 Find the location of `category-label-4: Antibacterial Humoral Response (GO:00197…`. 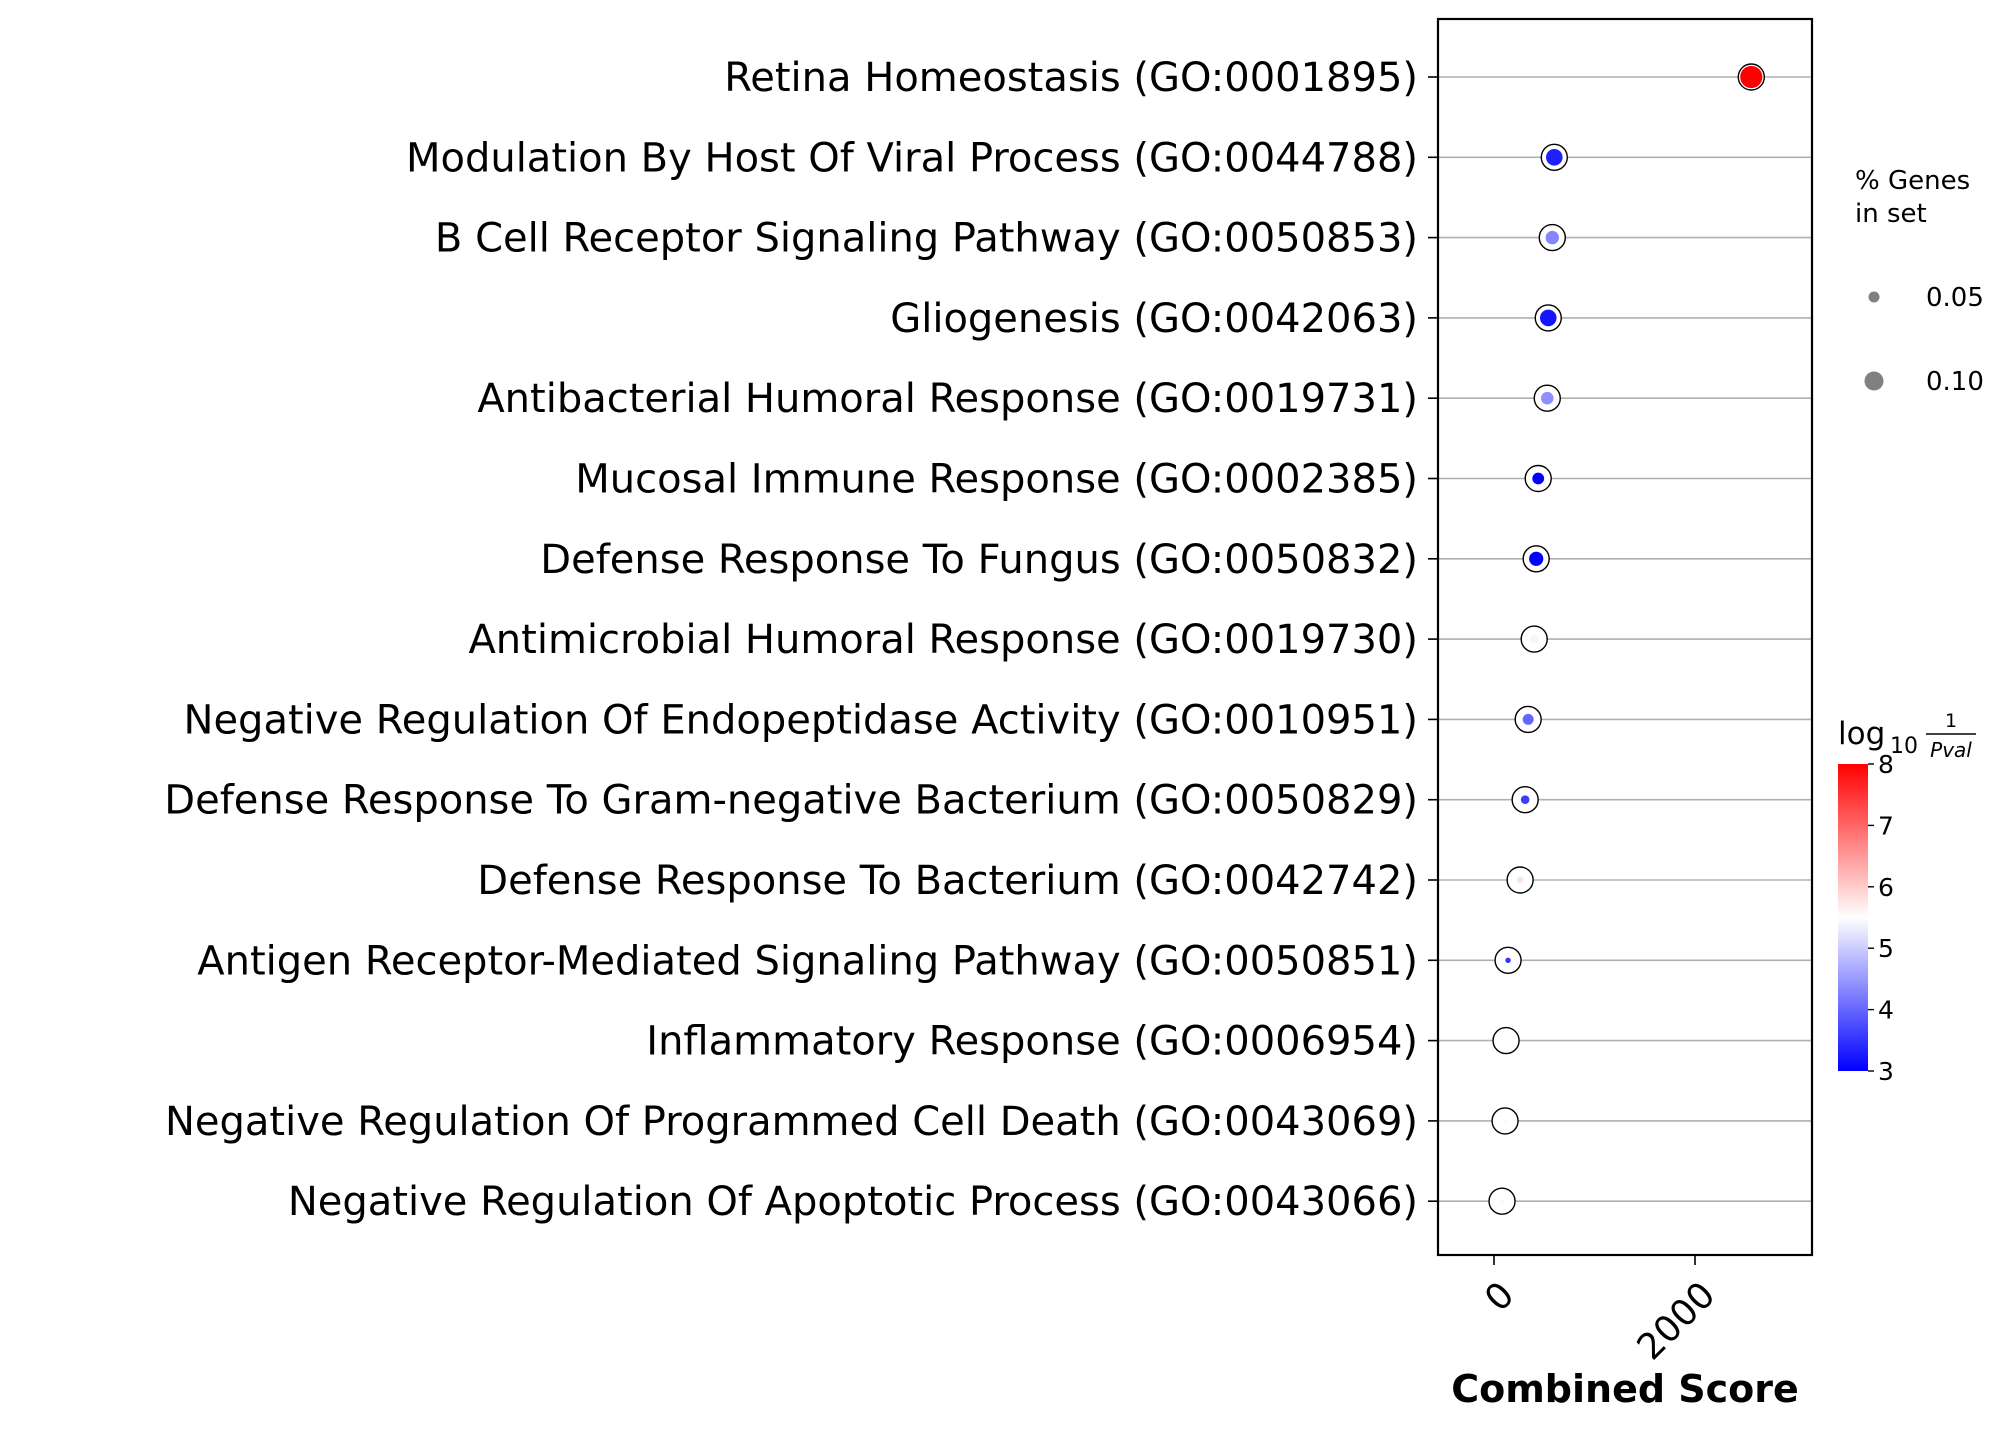

category-label-4: Antibacterial Humoral Response (GO:00197… is located at coordinates (947, 399).